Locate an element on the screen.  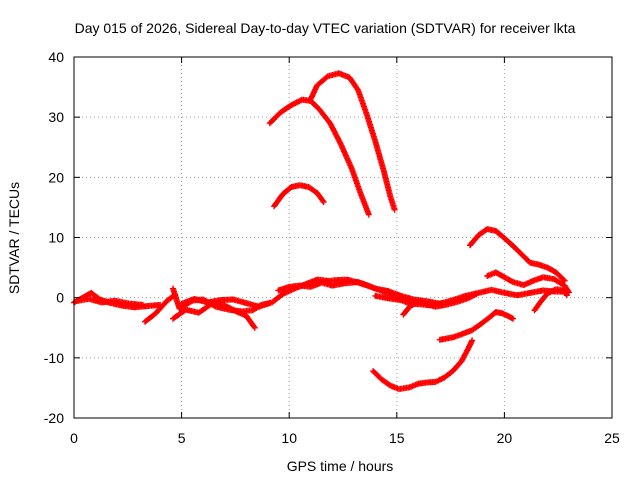
y-tick-label: 20 is located at coordinates (56, 177).